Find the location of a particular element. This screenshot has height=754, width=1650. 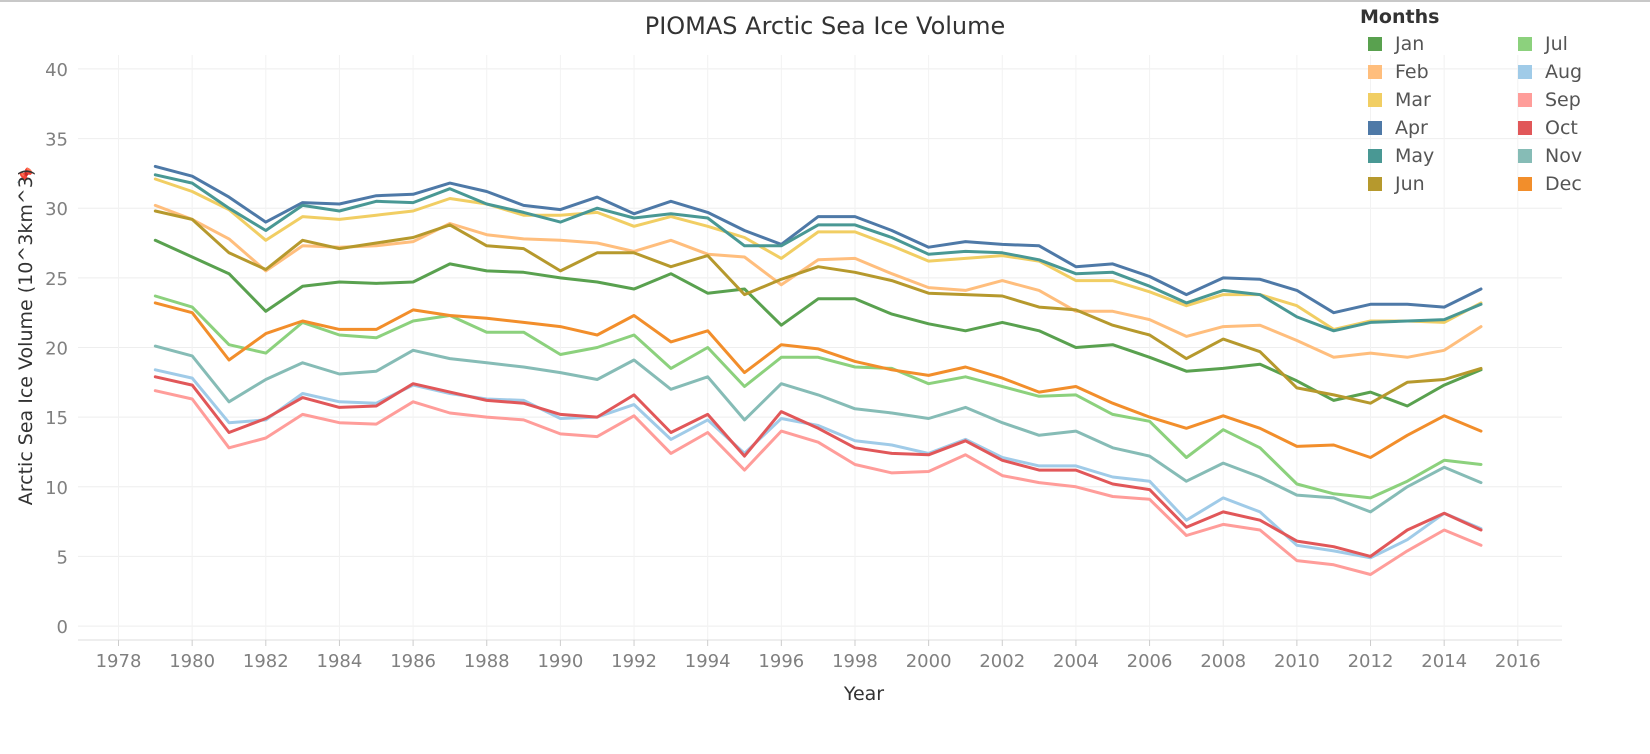

x-tick-label: 1978 is located at coordinates (119, 661).